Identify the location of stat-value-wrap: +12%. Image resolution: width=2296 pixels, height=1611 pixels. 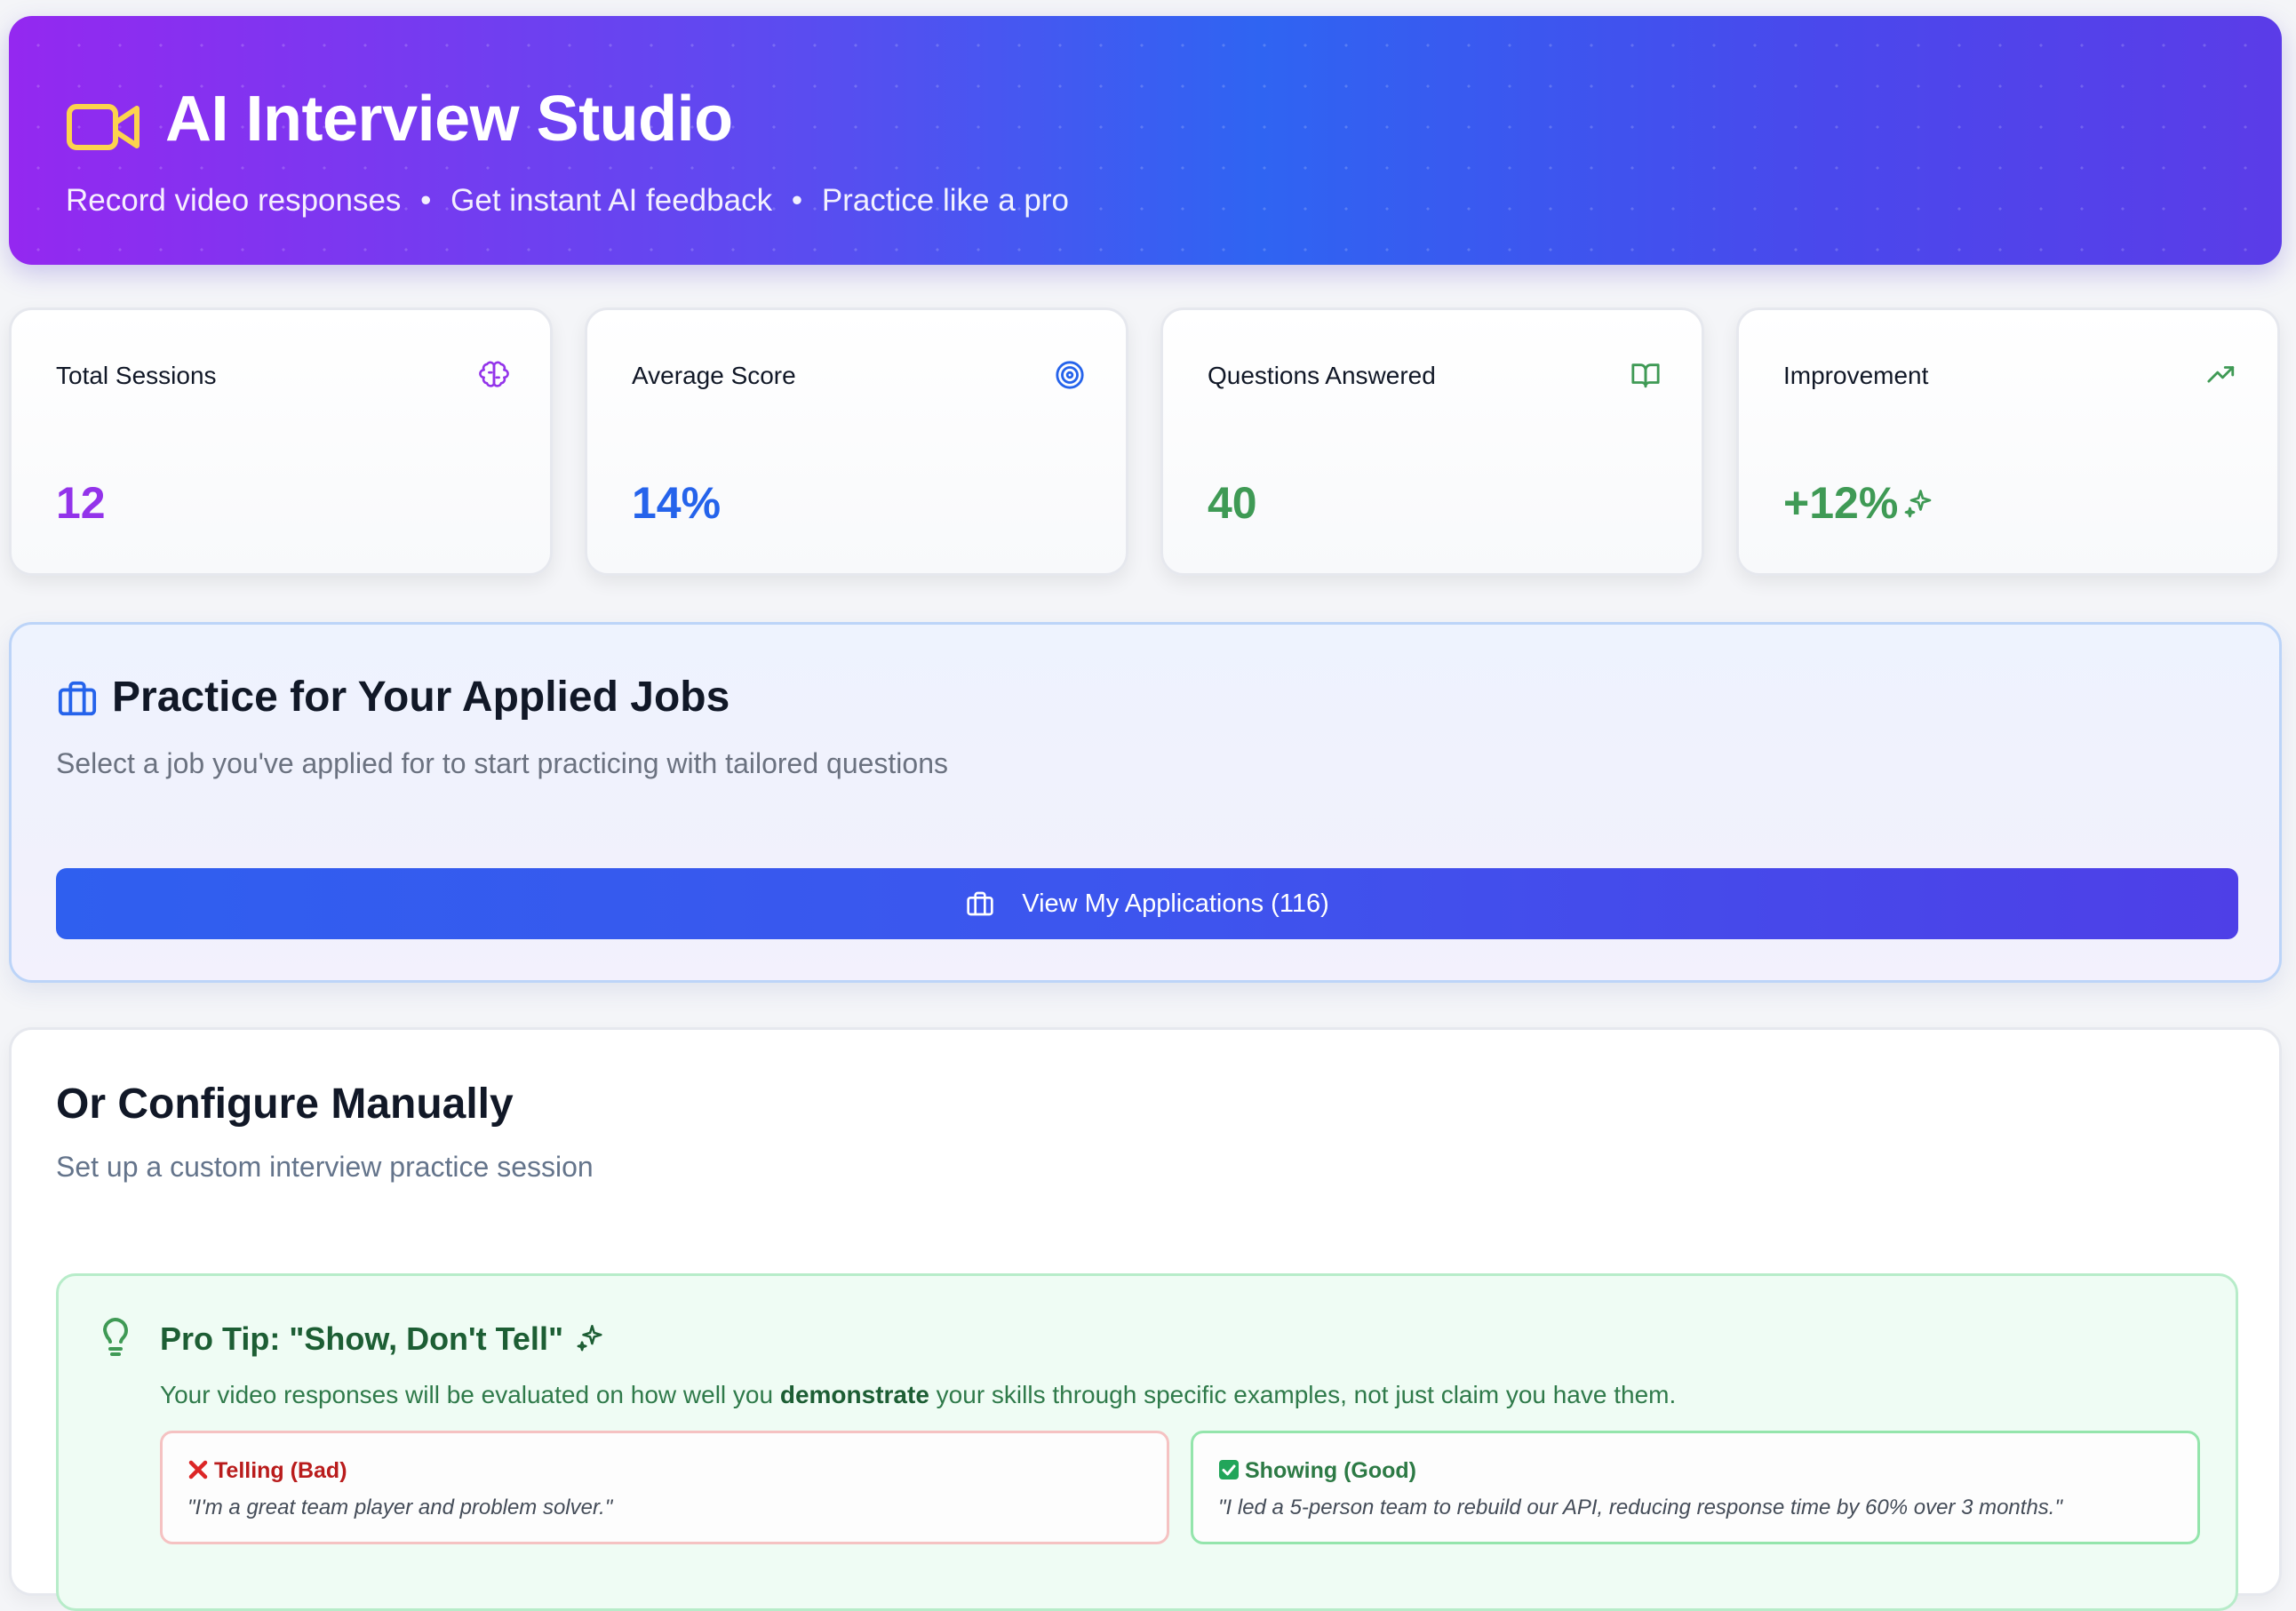
(1859, 503).